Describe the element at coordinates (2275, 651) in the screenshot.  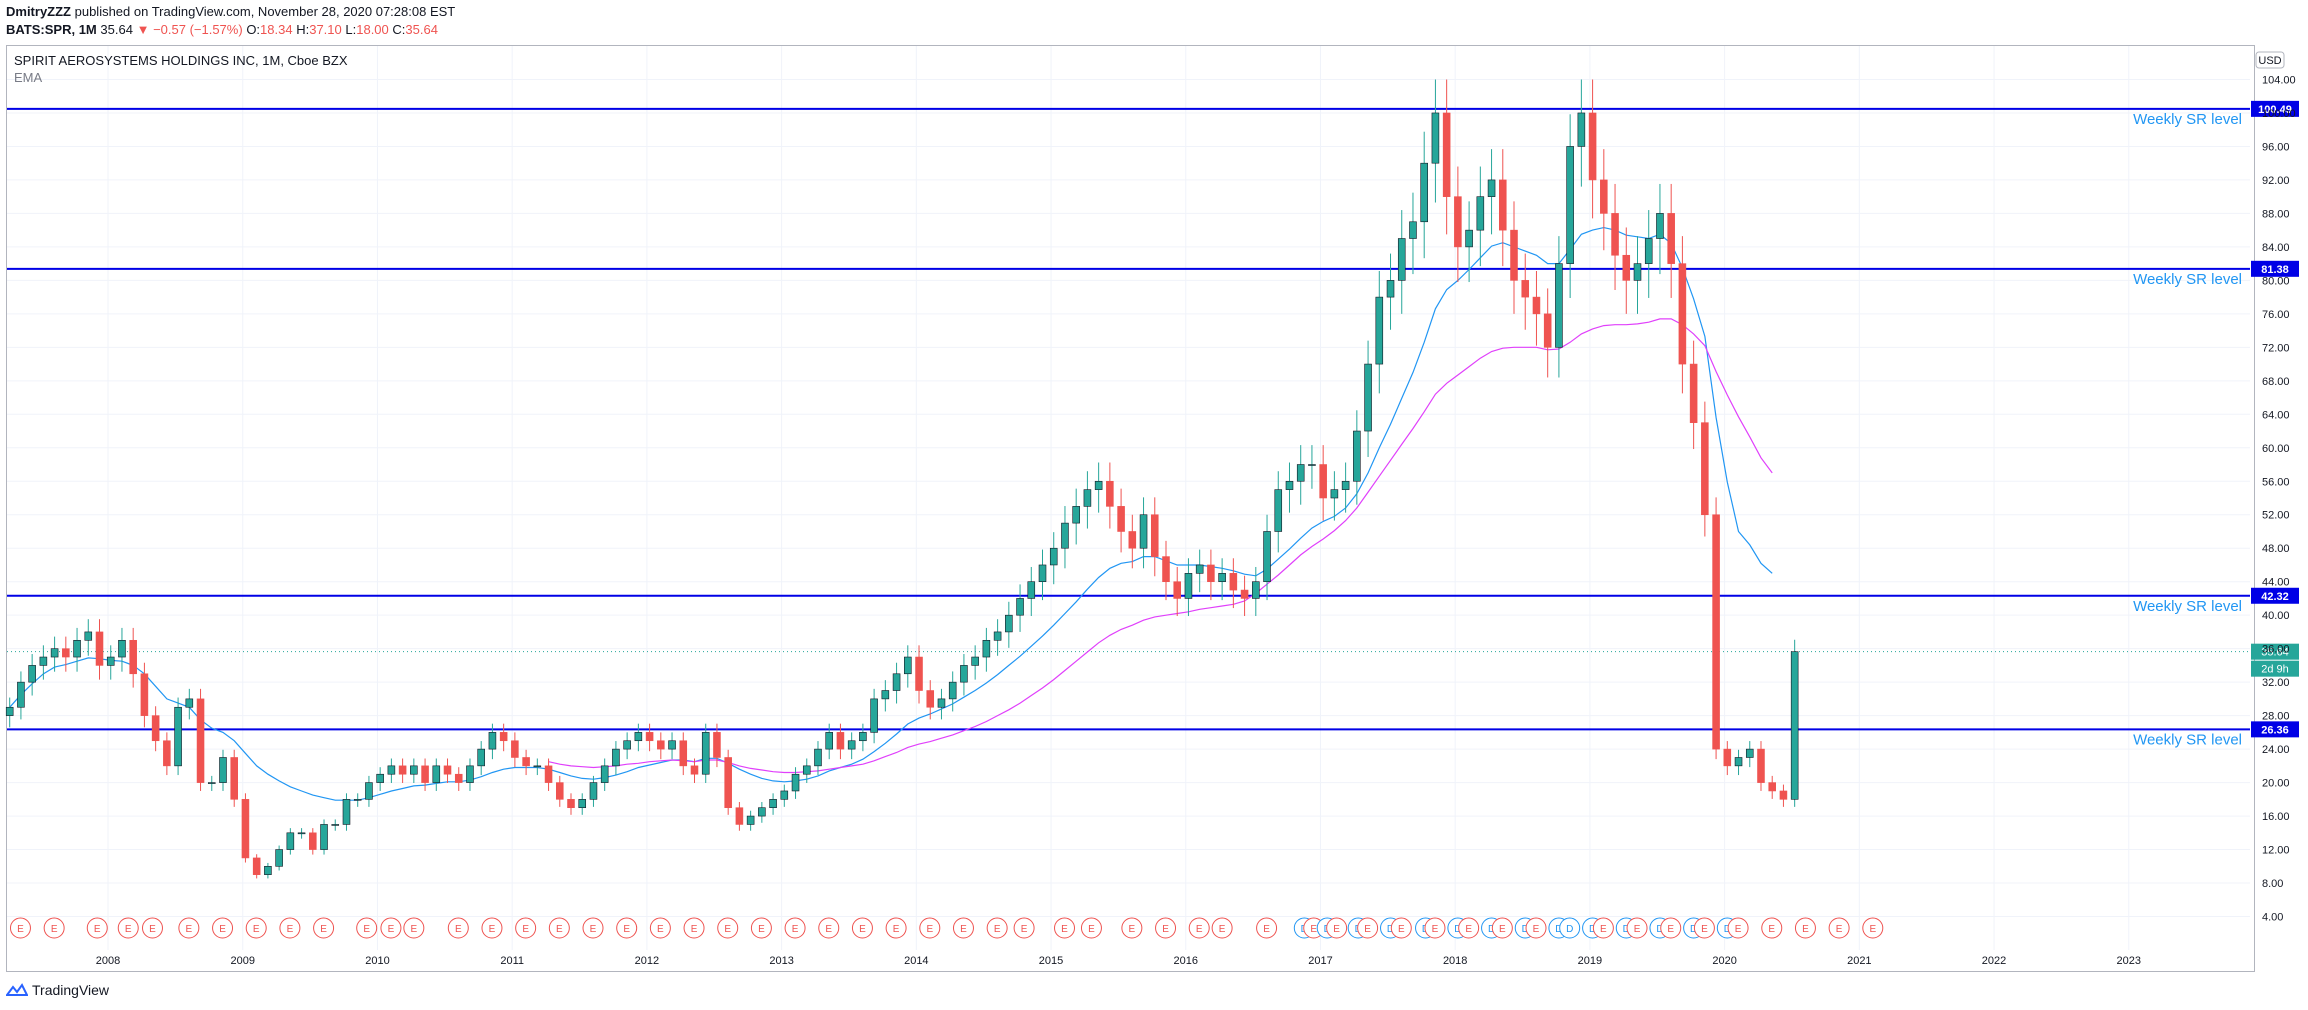
I see `last-price-badge` at that location.